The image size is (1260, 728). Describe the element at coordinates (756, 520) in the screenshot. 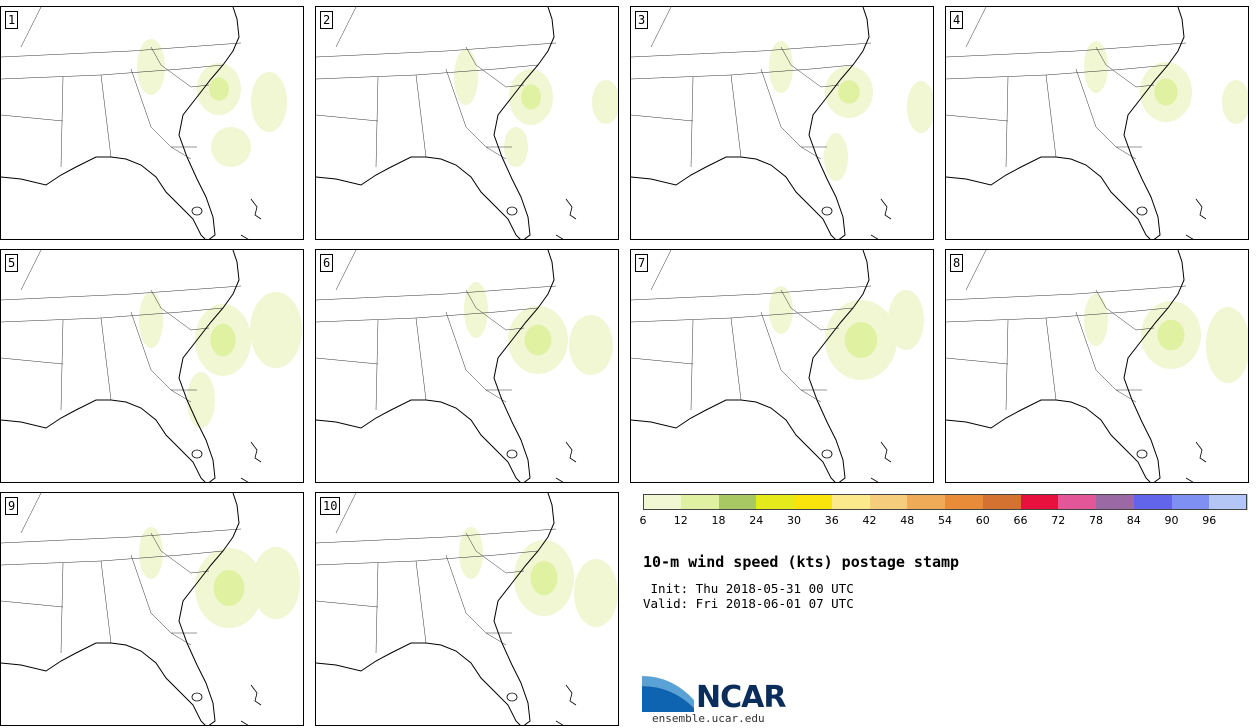

I see `colorbar-tick-label: 24` at that location.